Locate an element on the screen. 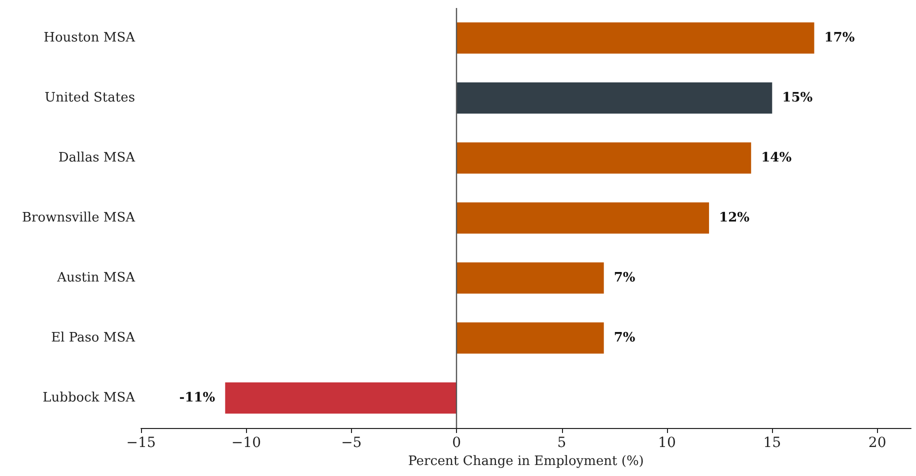  y-tick-label: Houston MSA is located at coordinates (90, 38).